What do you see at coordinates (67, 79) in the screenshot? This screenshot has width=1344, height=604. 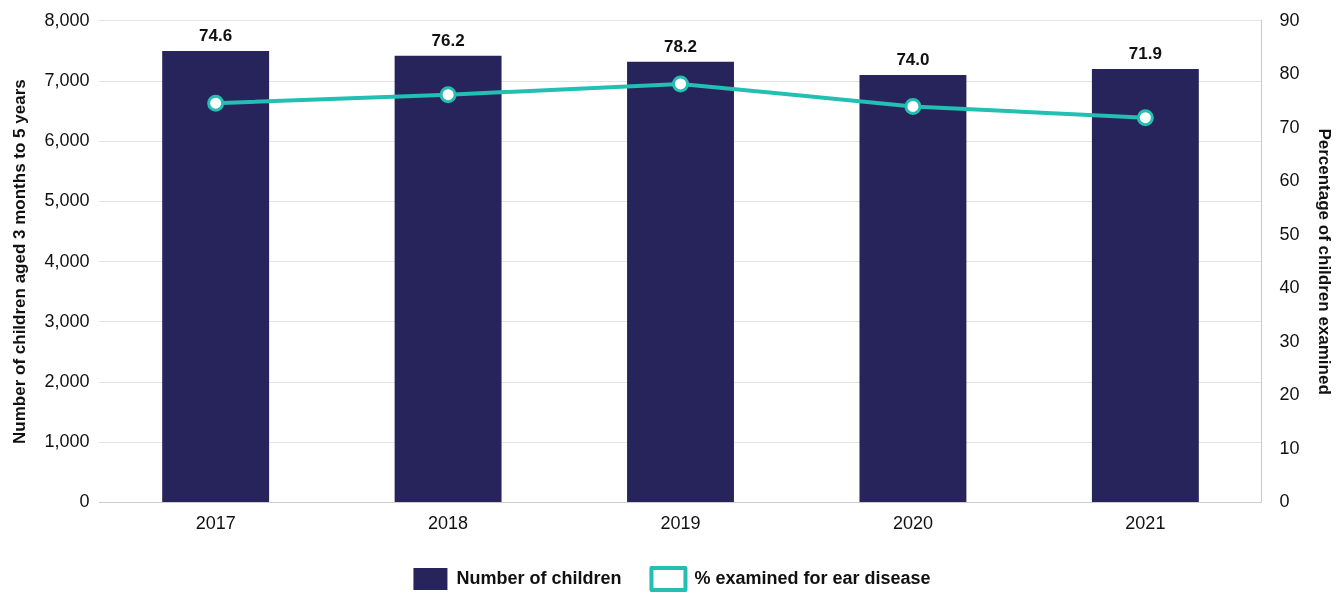 I see `y-tick-label: 7,000` at bounding box center [67, 79].